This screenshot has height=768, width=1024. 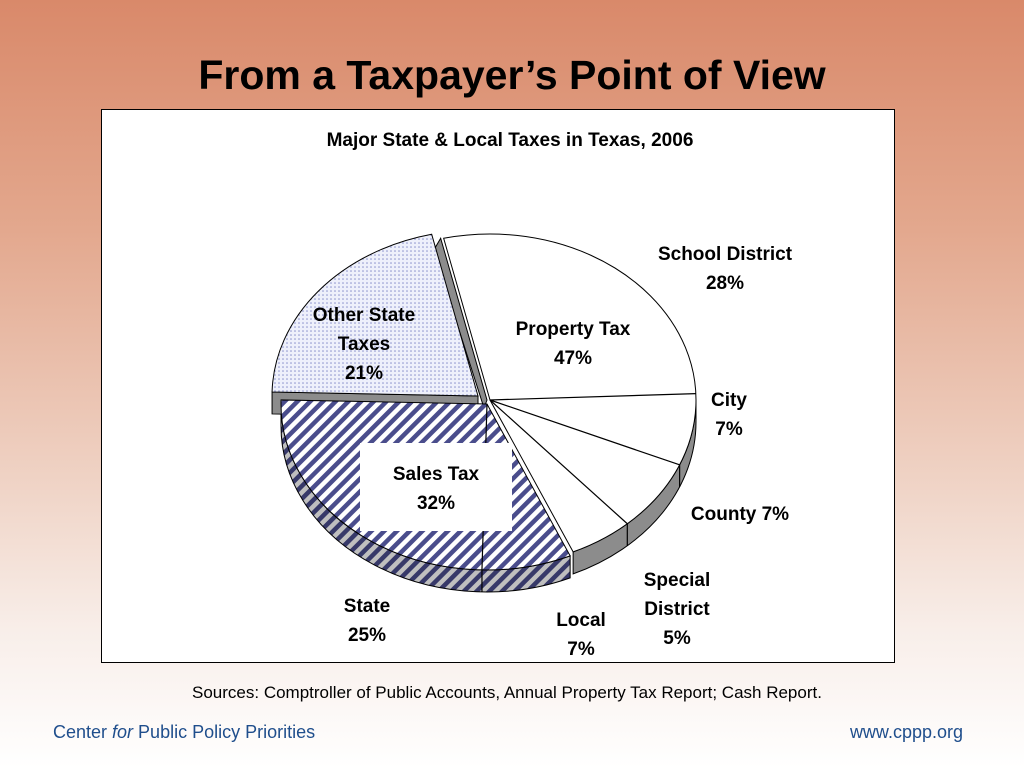 I want to click on city-label: City 7%, so click(x=729, y=415).